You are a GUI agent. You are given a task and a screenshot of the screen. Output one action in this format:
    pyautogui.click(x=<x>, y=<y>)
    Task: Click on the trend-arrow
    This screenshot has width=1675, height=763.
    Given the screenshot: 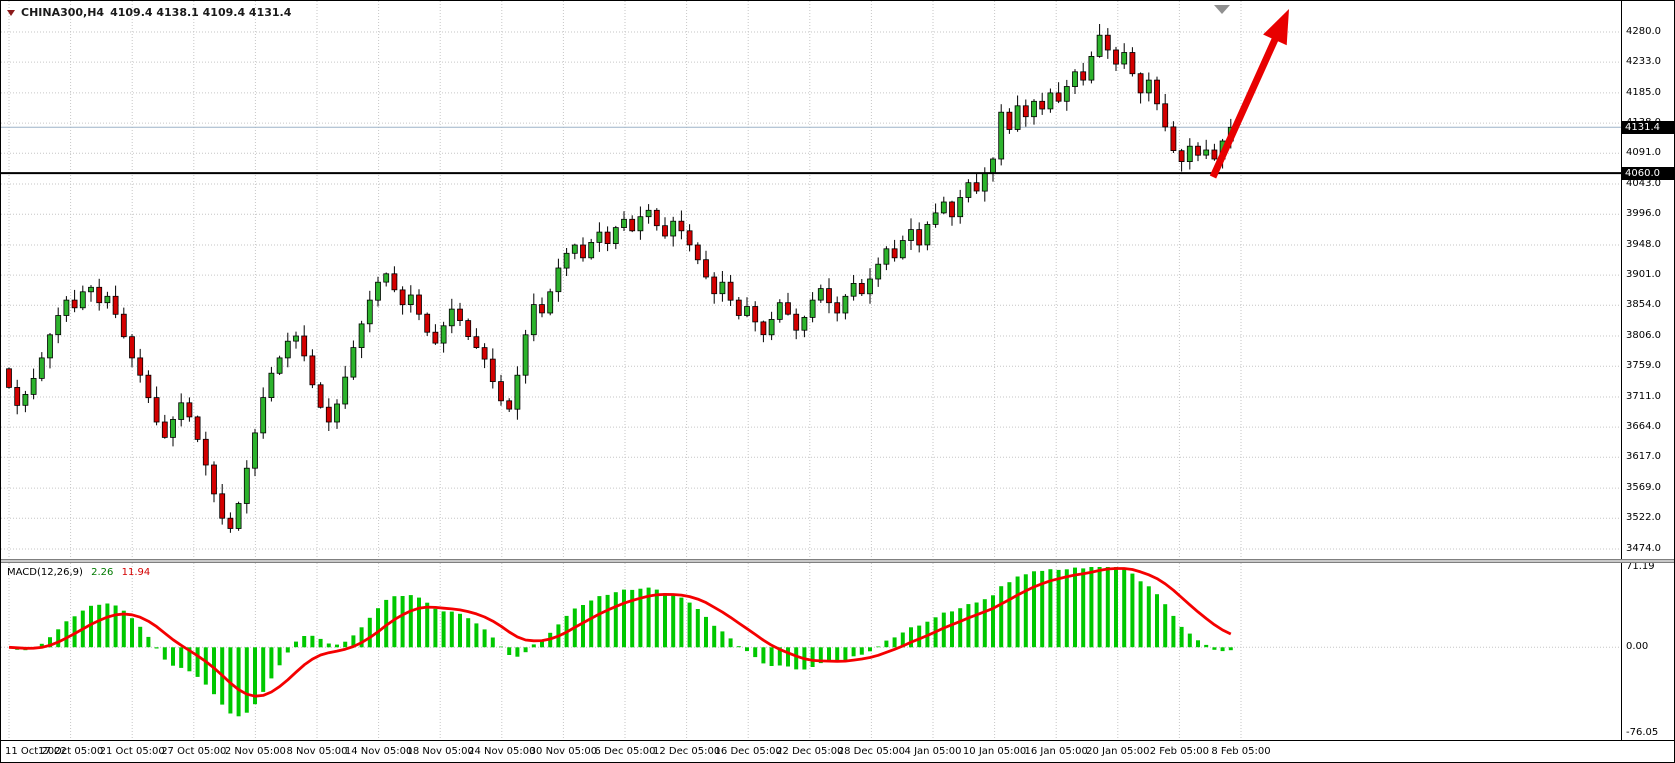 What is the action you would take?
    pyautogui.click(x=1249, y=94)
    